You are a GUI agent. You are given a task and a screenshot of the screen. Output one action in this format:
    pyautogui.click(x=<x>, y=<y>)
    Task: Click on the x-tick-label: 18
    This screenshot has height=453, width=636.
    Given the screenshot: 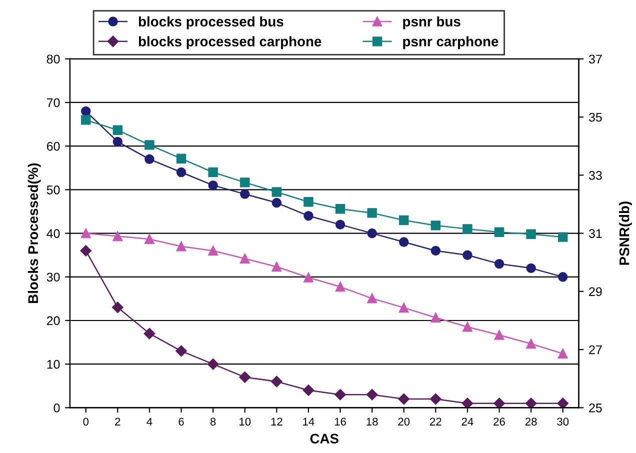 What is the action you would take?
    pyautogui.click(x=372, y=422)
    